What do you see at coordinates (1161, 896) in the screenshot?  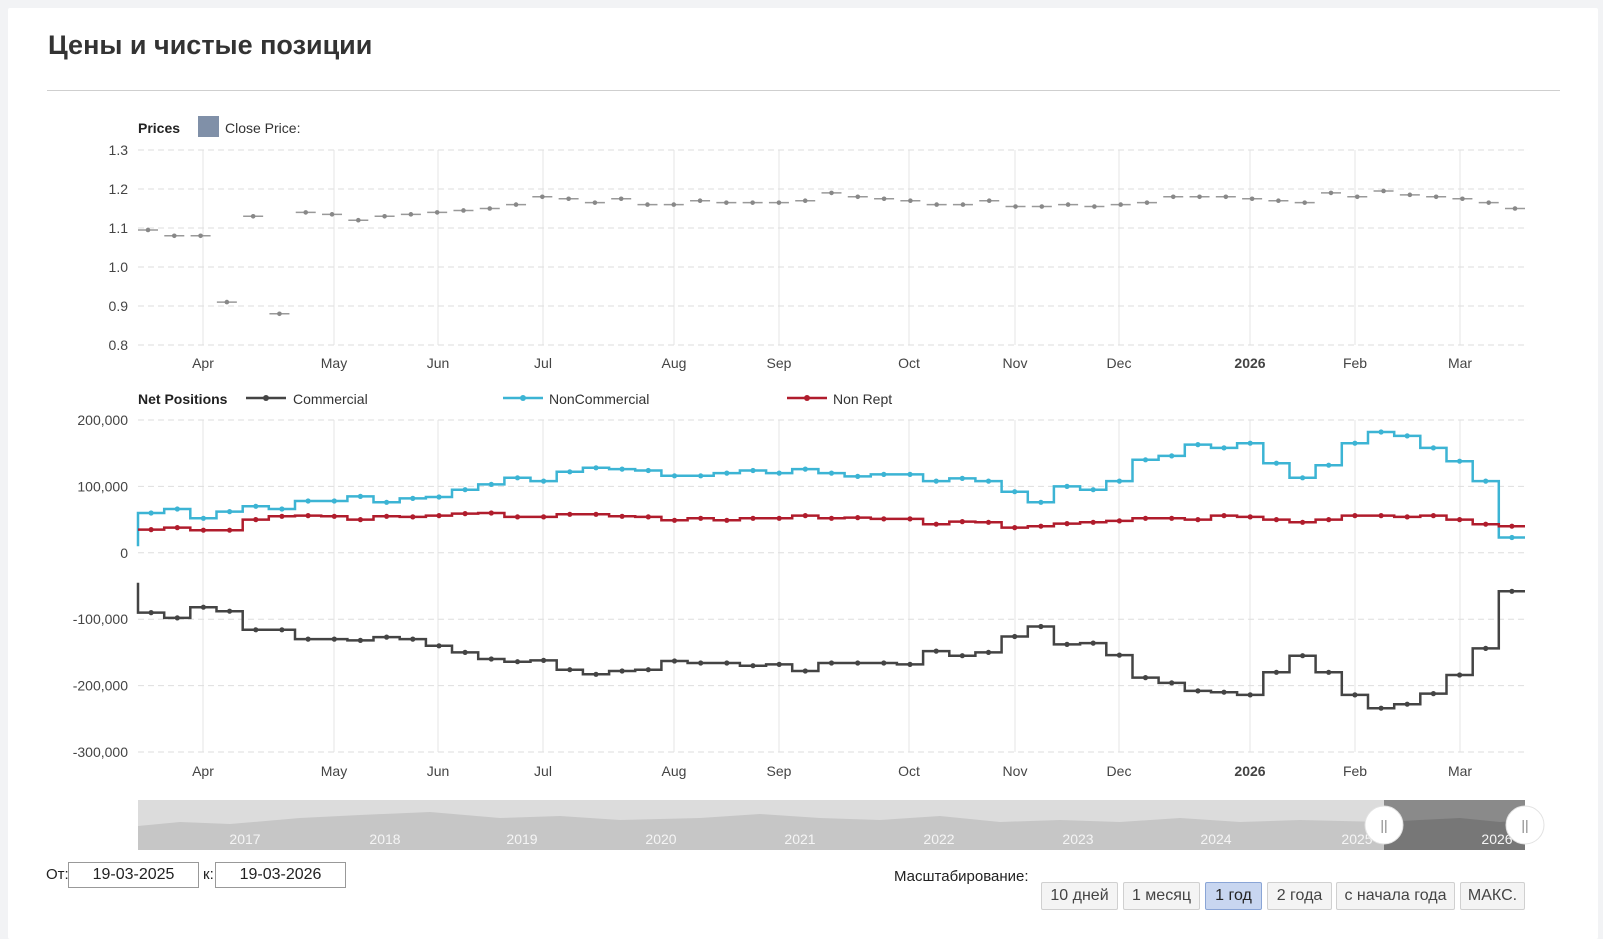 I see `zoom-1-month-button: 1 месяц` at bounding box center [1161, 896].